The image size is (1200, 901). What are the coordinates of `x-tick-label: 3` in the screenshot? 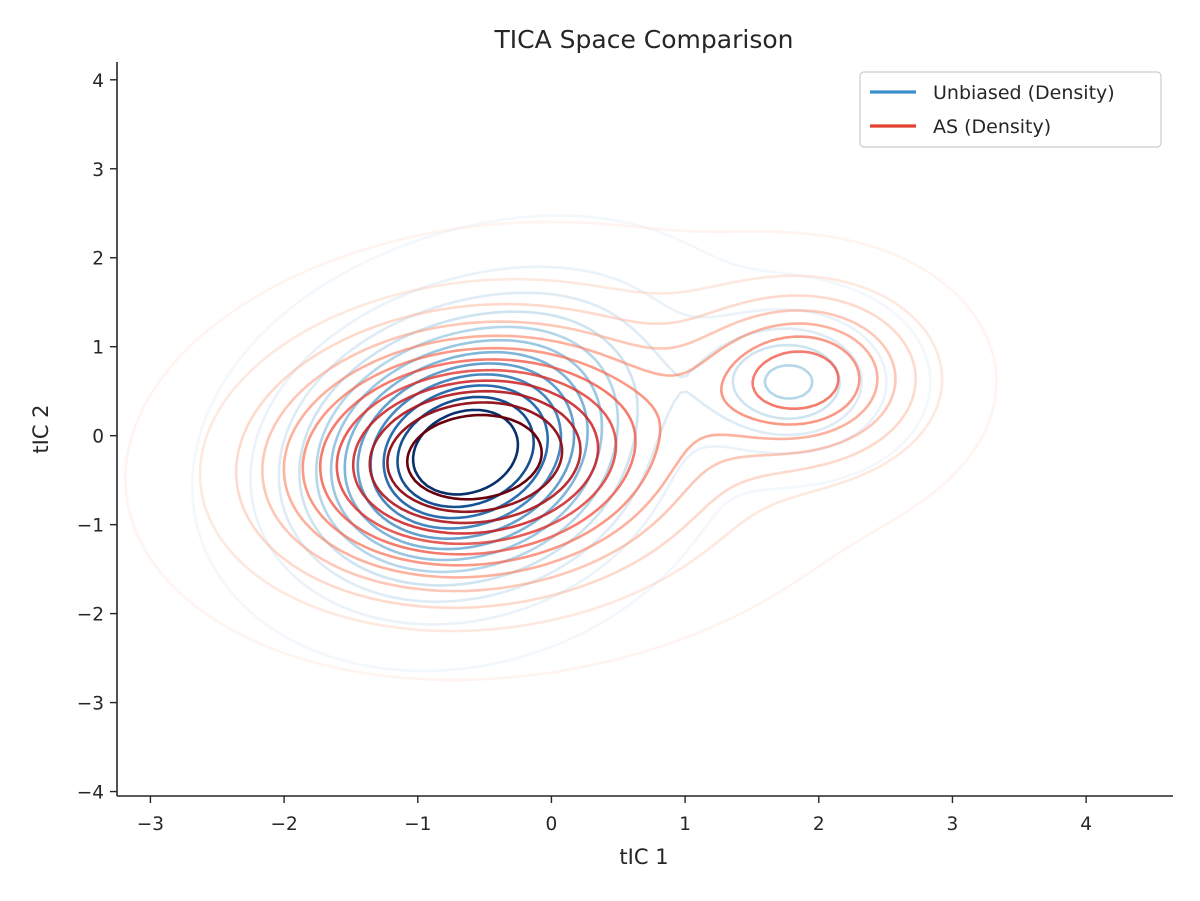 It's located at (953, 824).